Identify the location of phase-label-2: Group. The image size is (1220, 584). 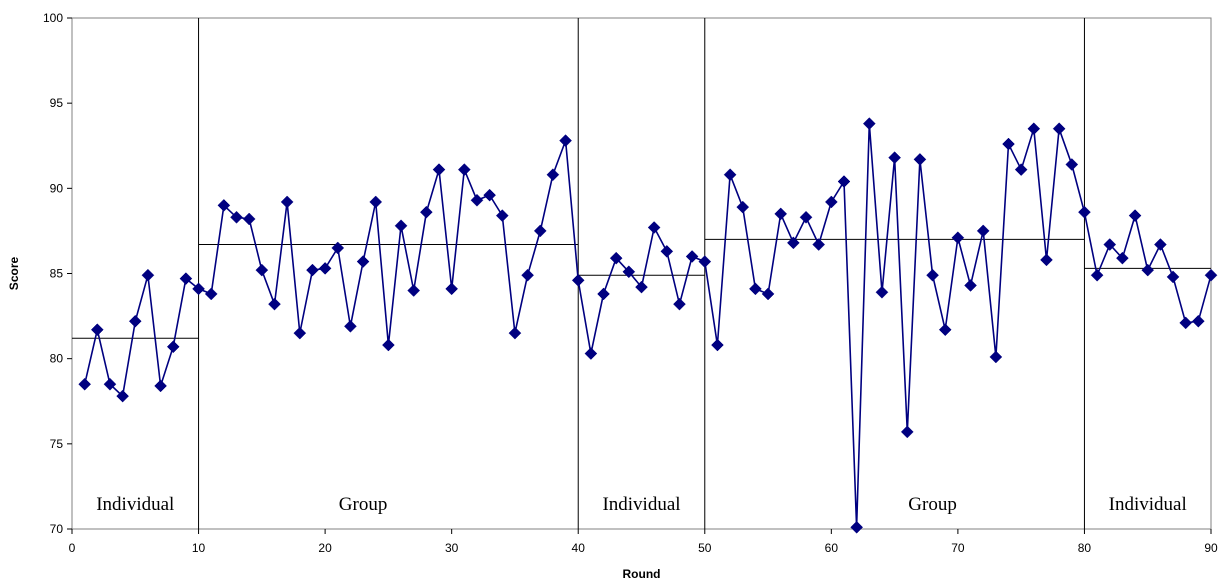
(363, 504).